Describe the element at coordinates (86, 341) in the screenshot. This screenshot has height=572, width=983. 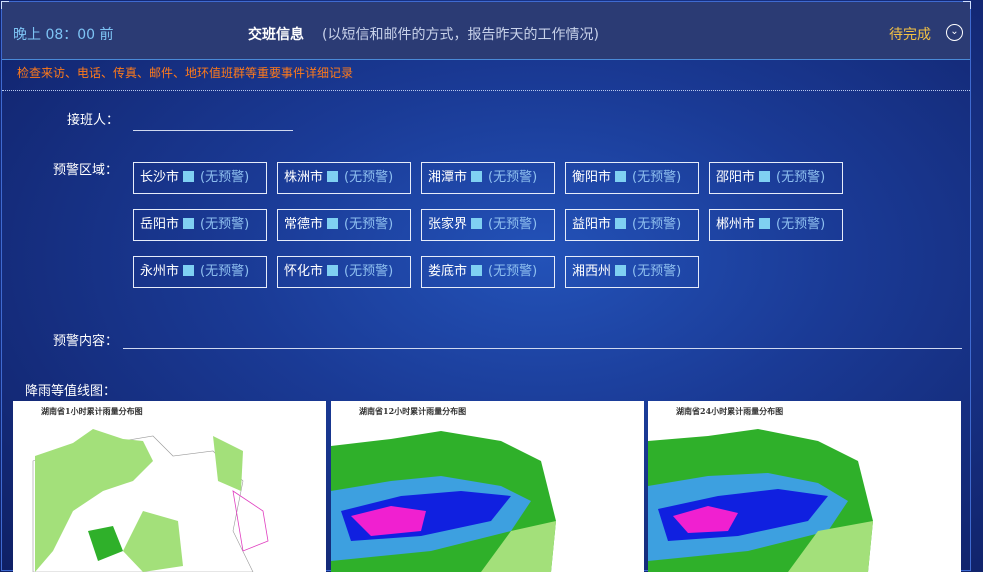
I see `content-label: 预警内容：` at that location.